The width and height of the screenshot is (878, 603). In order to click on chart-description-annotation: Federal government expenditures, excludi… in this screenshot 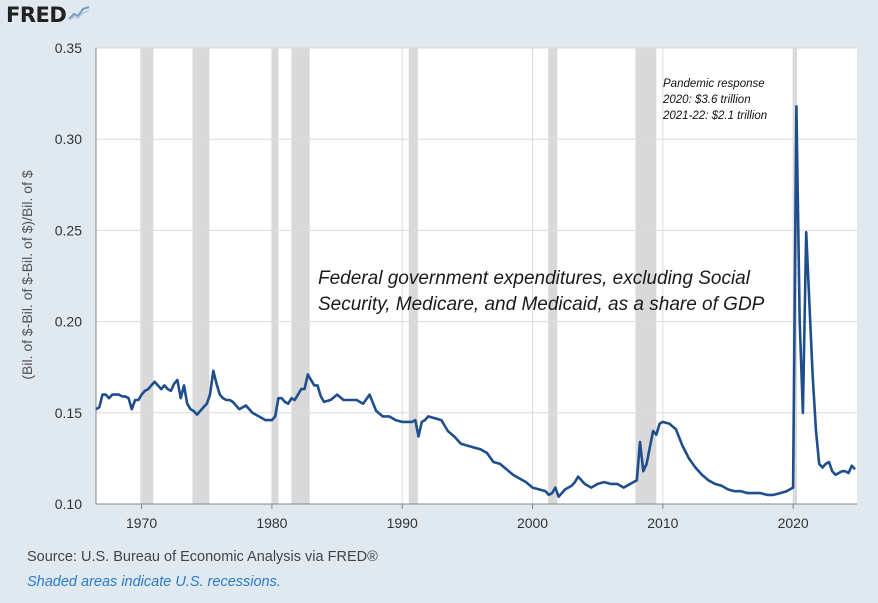, I will do `click(541, 291)`.